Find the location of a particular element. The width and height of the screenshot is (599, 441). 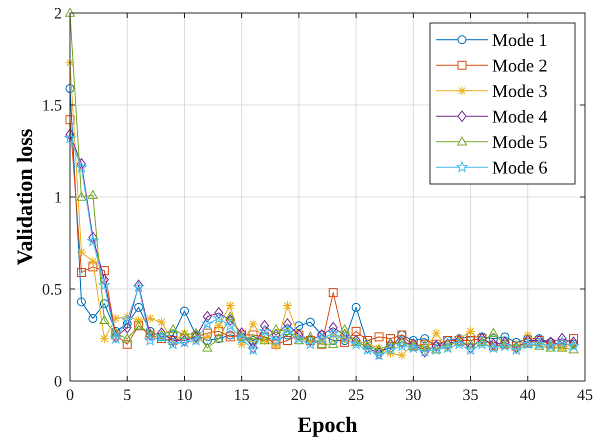

y-tick-label: 2 is located at coordinates (58, 14).